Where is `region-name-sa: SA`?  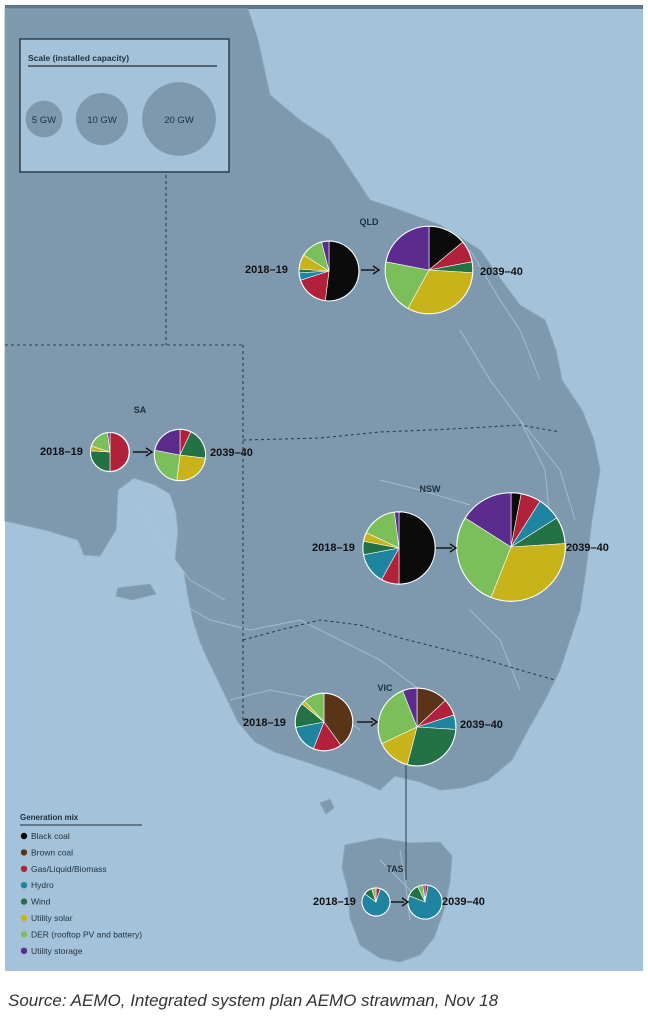 region-name-sa: SA is located at coordinates (140, 410).